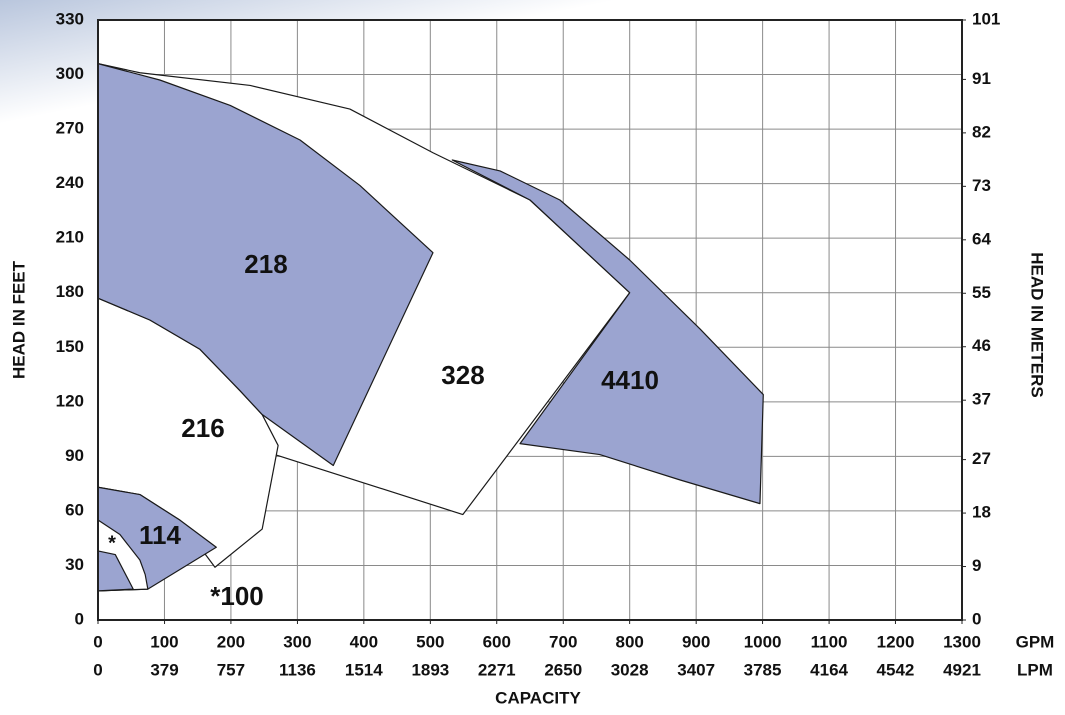 This screenshot has width=1065, height=715. Describe the element at coordinates (164, 669) in the screenshot. I see `x2-tick-label: 379` at that location.